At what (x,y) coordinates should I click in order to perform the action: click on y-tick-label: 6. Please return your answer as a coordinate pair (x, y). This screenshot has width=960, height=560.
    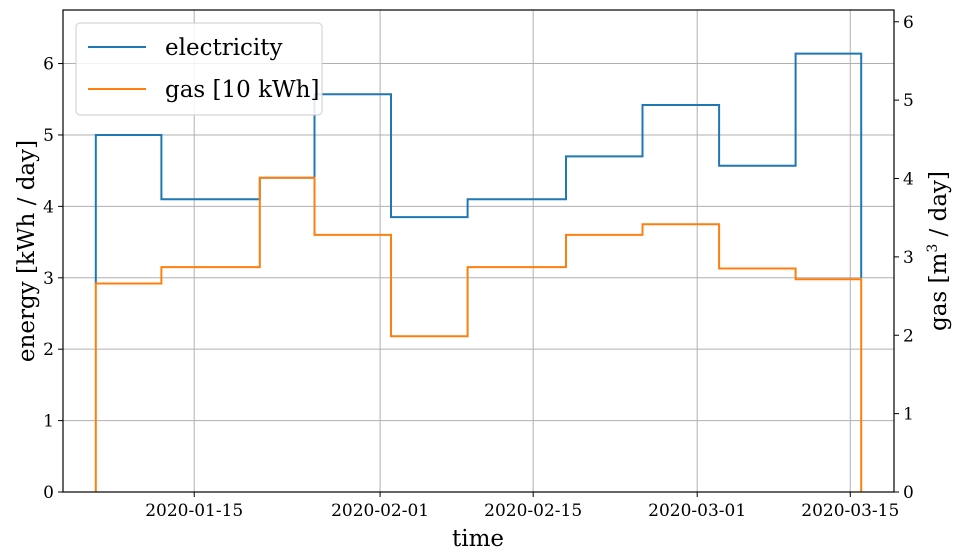
    Looking at the image, I should click on (48, 65).